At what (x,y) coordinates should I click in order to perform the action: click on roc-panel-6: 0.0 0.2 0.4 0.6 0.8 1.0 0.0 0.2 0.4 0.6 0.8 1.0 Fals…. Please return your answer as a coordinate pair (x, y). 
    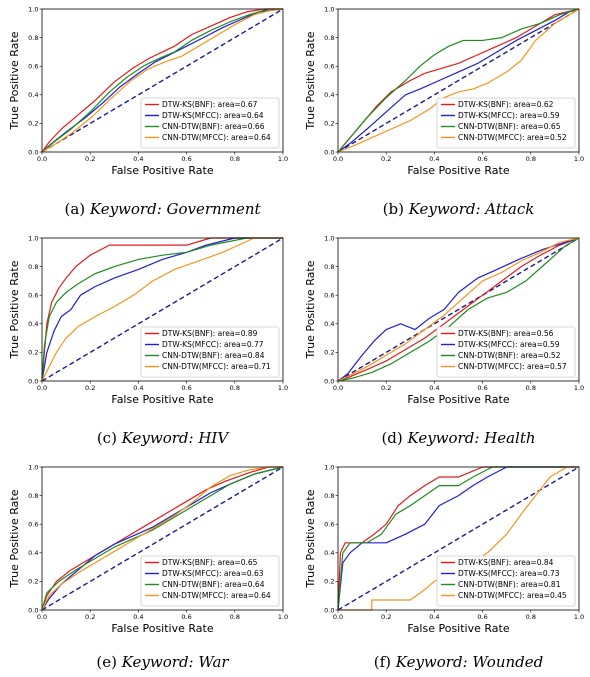
    Looking at the image, I should click on (444, 567).